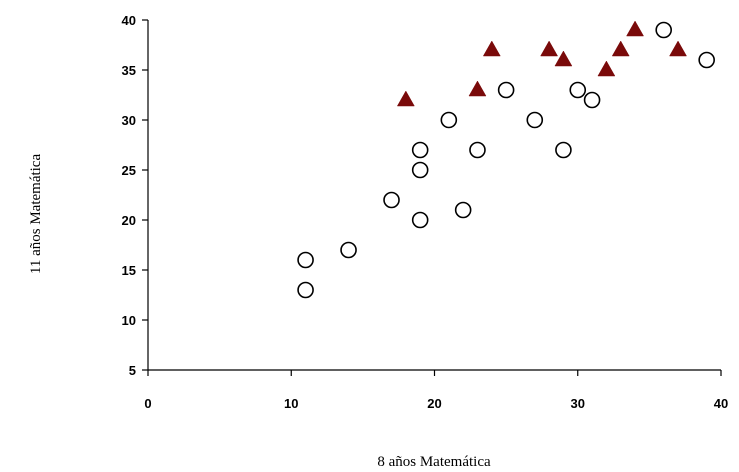  What do you see at coordinates (436, 390) in the screenshot?
I see `x-axis: 0 10 20 30 40` at bounding box center [436, 390].